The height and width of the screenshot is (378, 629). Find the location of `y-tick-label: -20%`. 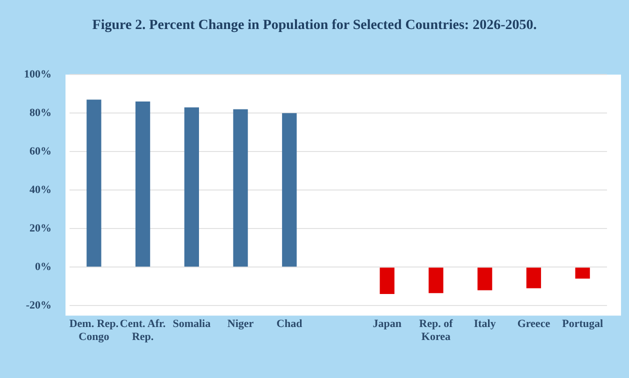

y-tick-label: -20% is located at coordinates (39, 305).